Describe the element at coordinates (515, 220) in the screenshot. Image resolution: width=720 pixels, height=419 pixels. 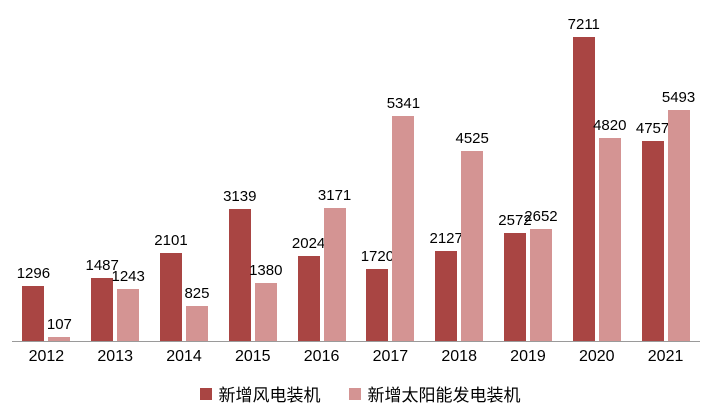
I see `bar-value-label-wind-2019: 2572` at that location.